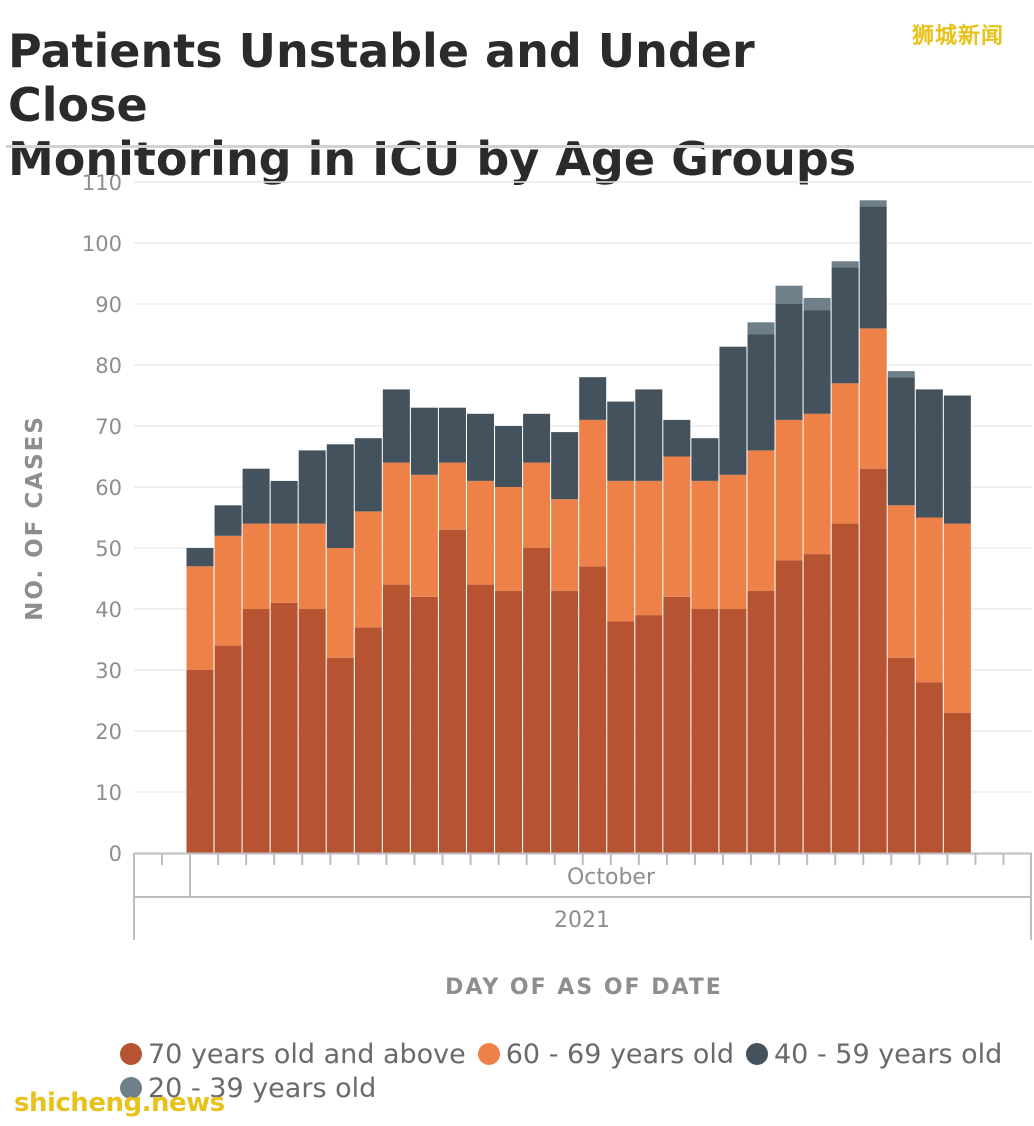 The image size is (1034, 1126). I want to click on watermark-top: 狮城新闻, so click(958, 36).